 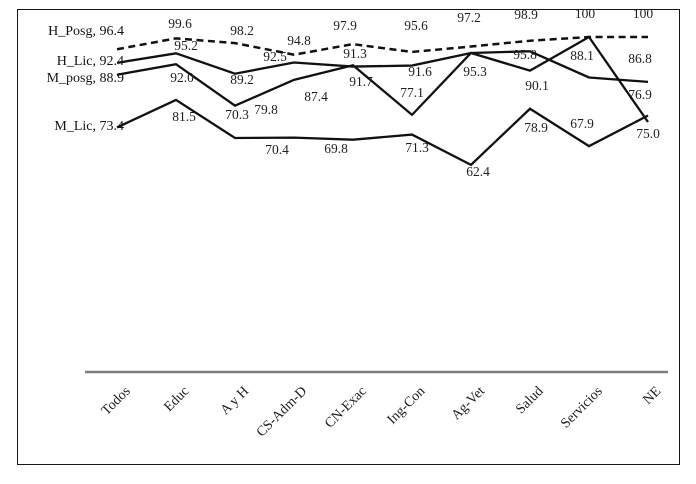 I want to click on data-label-H_Posg-Educ: 99.6, so click(x=180, y=24).